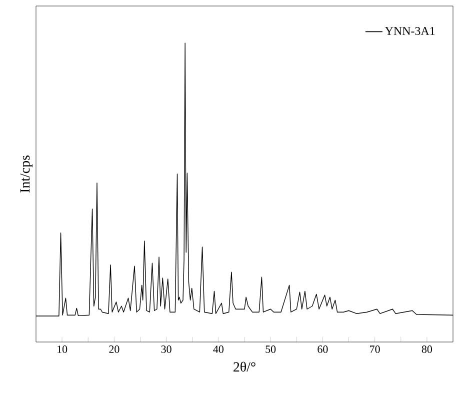 This screenshot has height=400, width=459. What do you see at coordinates (114, 349) in the screenshot?
I see `x-tick-label: 20` at bounding box center [114, 349].